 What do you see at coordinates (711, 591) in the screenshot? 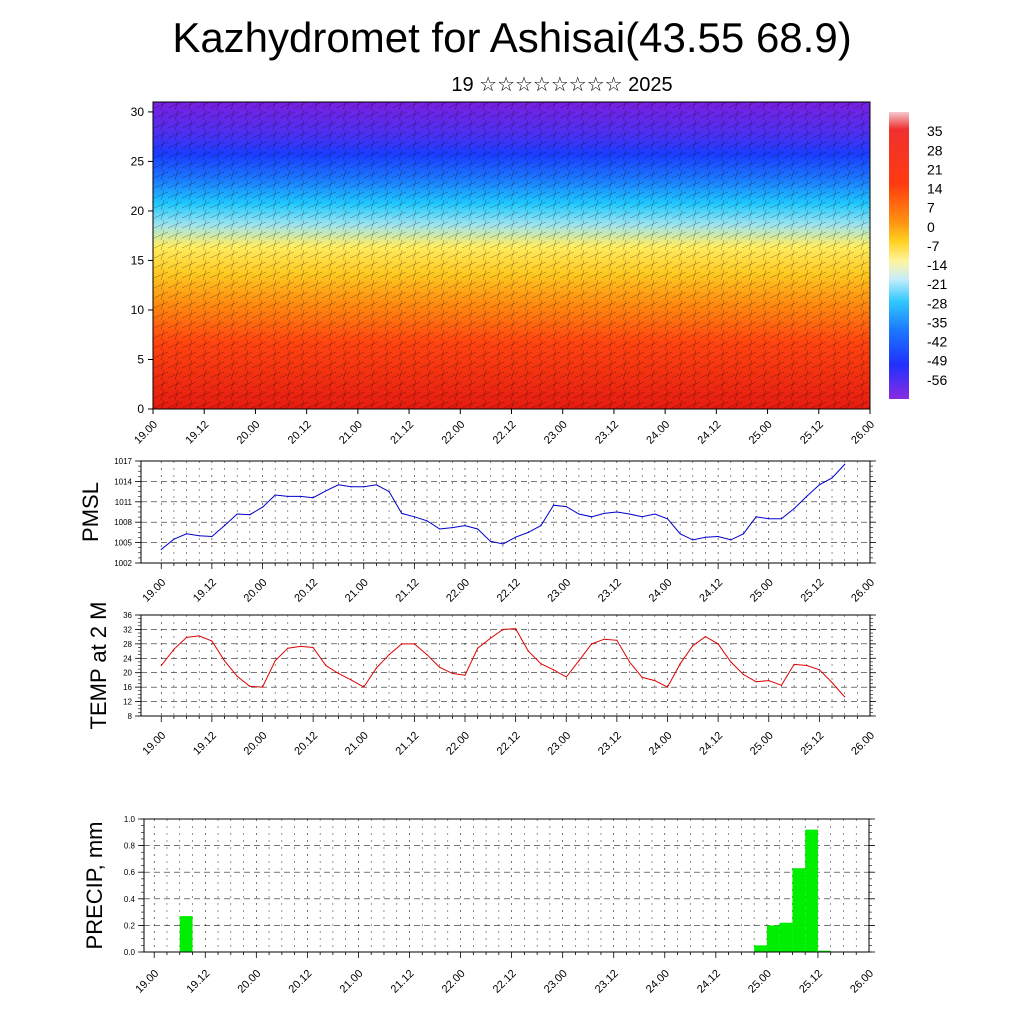
I see `x-tick-label: 24.12` at bounding box center [711, 591].